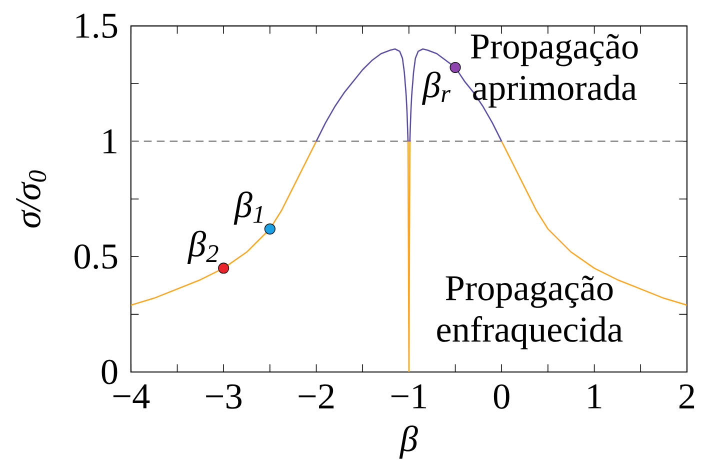 The width and height of the screenshot is (709, 476). What do you see at coordinates (686, 396) in the screenshot?
I see `x-tick-label: 2` at bounding box center [686, 396].